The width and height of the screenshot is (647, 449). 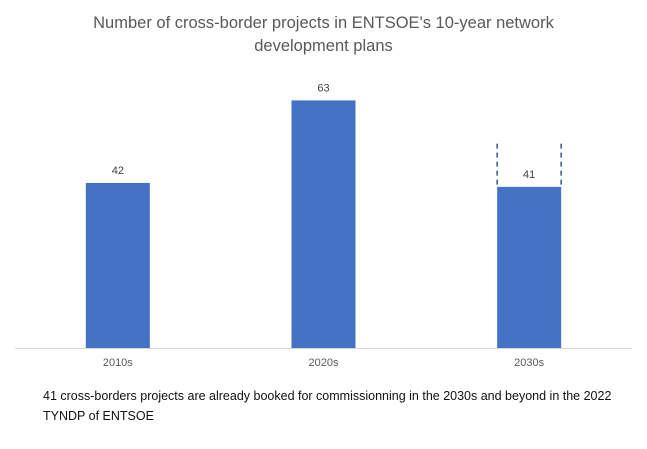 I want to click on bar-2020s, so click(x=323, y=224).